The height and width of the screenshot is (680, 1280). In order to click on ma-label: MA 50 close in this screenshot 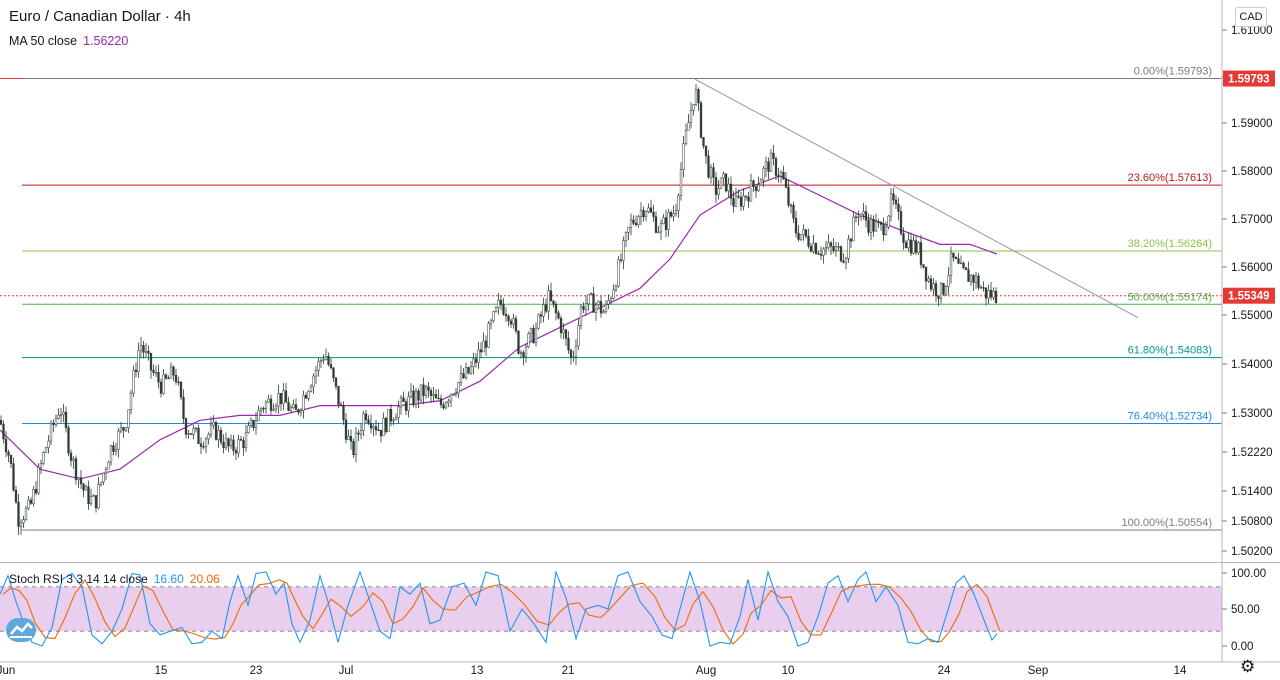, I will do `click(43, 41)`.